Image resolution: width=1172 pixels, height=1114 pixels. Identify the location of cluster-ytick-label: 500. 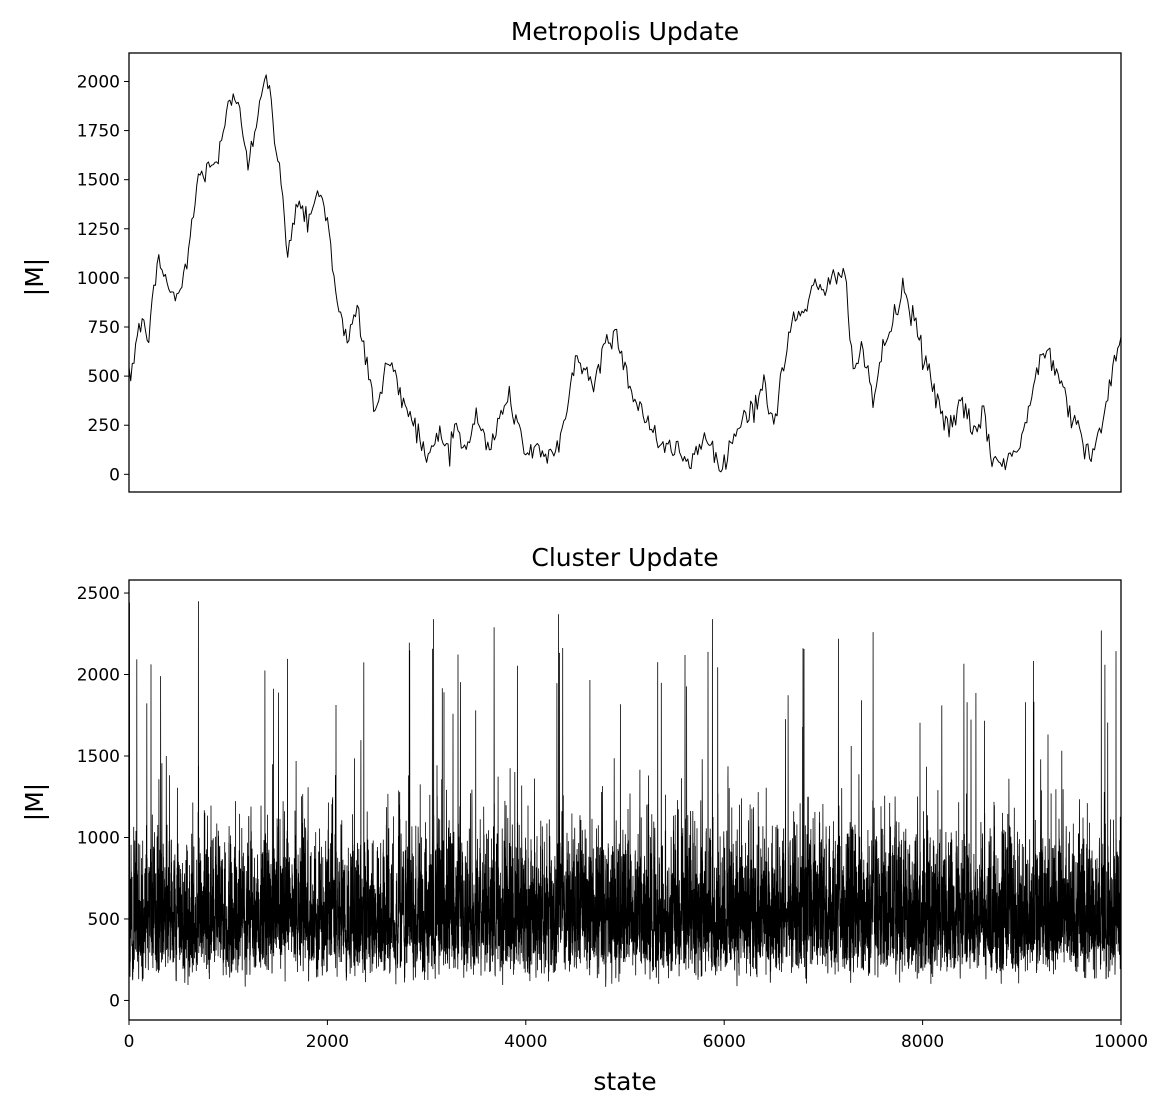
(104, 920).